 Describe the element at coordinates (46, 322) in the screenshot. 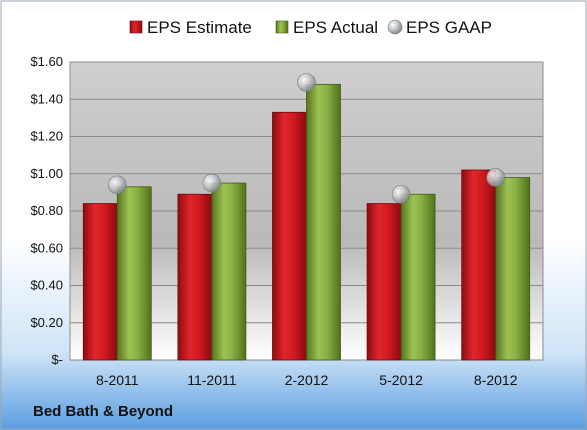

I see `y-tick-label: $0.20` at that location.